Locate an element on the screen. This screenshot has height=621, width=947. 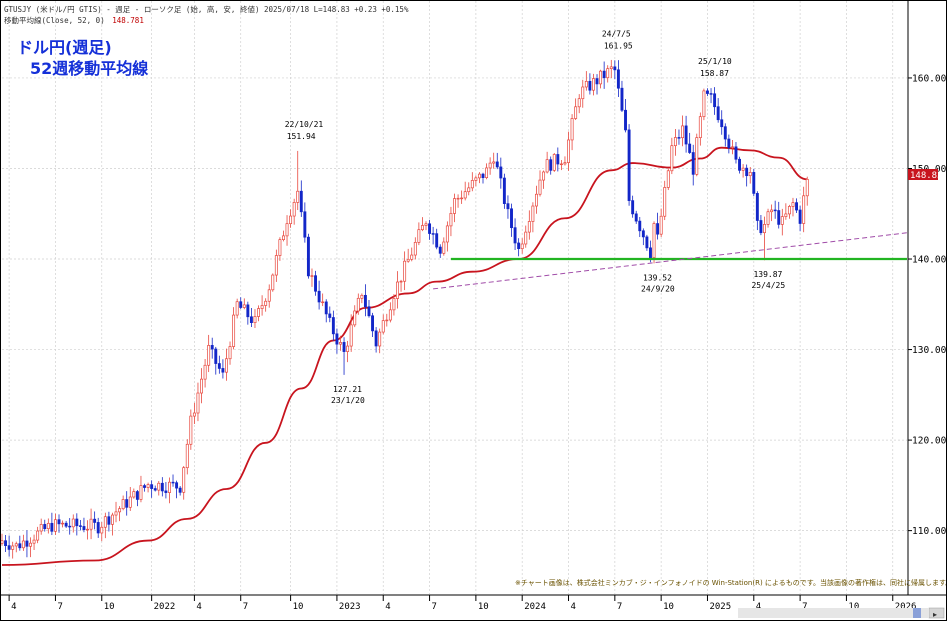
extreme-annotation: 127.21 23/1/20 is located at coordinates (348, 395).